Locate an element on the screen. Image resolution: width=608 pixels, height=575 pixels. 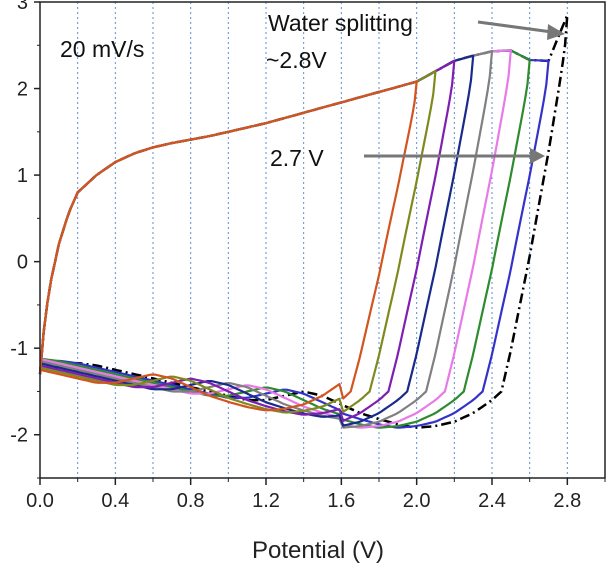
y-tick-labels: -2 -1 0 1 2 3 is located at coordinates (19, 223).